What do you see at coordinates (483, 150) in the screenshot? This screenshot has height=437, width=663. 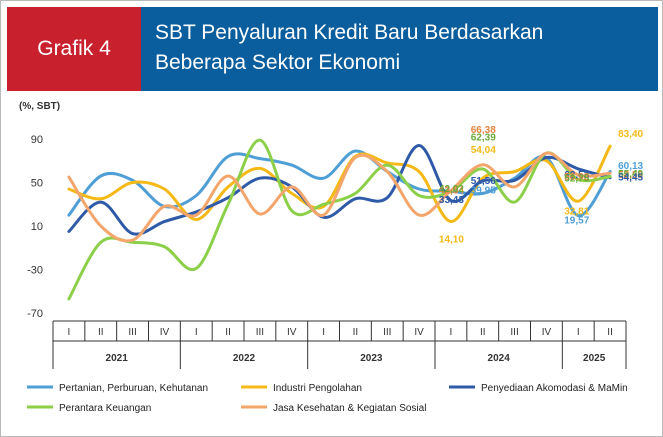 I see `data-label: 54,04` at bounding box center [483, 150].